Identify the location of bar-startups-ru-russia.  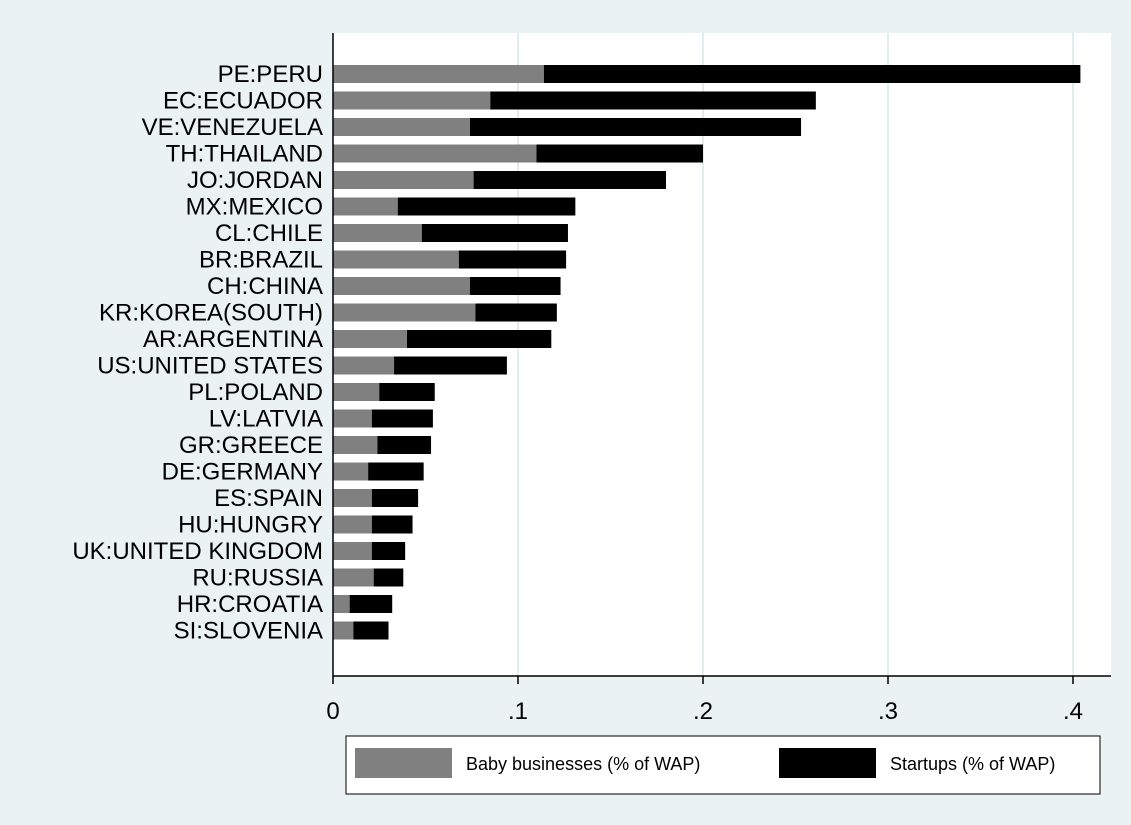
(388, 577).